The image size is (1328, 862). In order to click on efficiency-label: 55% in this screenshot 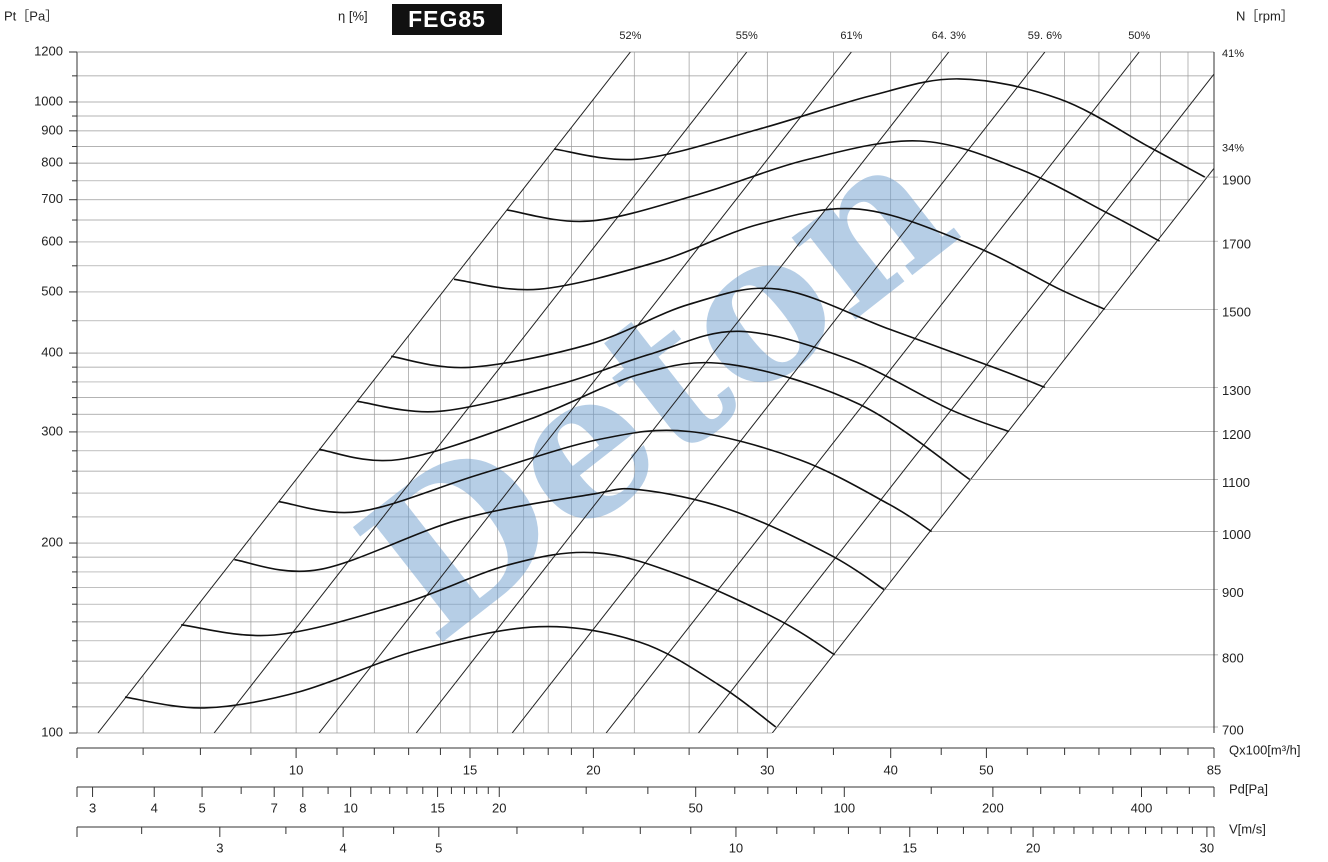, I will do `click(747, 36)`.